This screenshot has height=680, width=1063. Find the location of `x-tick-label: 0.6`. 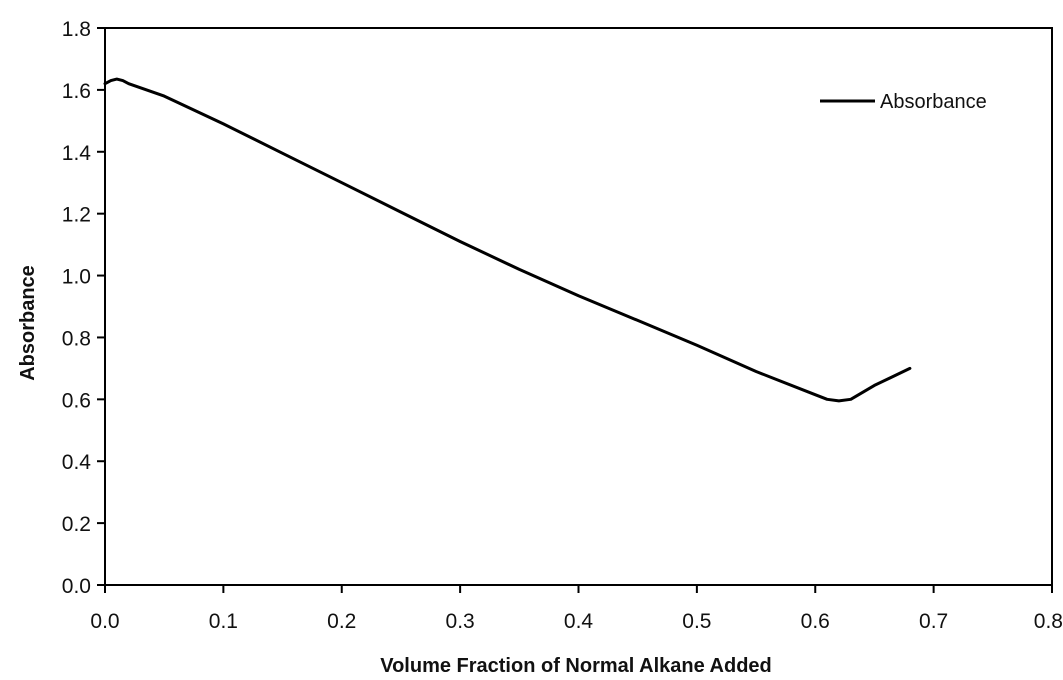

x-tick-label: 0.6 is located at coordinates (815, 621).